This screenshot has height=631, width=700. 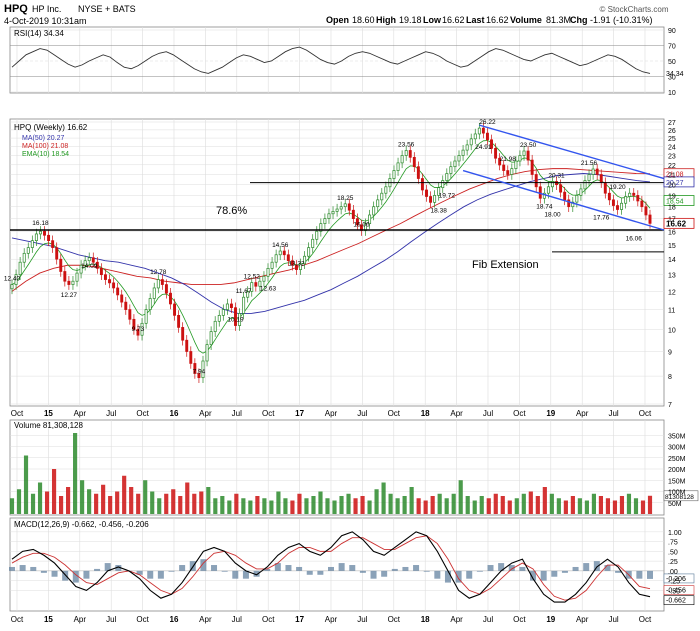 What do you see at coordinates (199, 372) in the screenshot?
I see `price-annotation: 7.94` at bounding box center [199, 372].